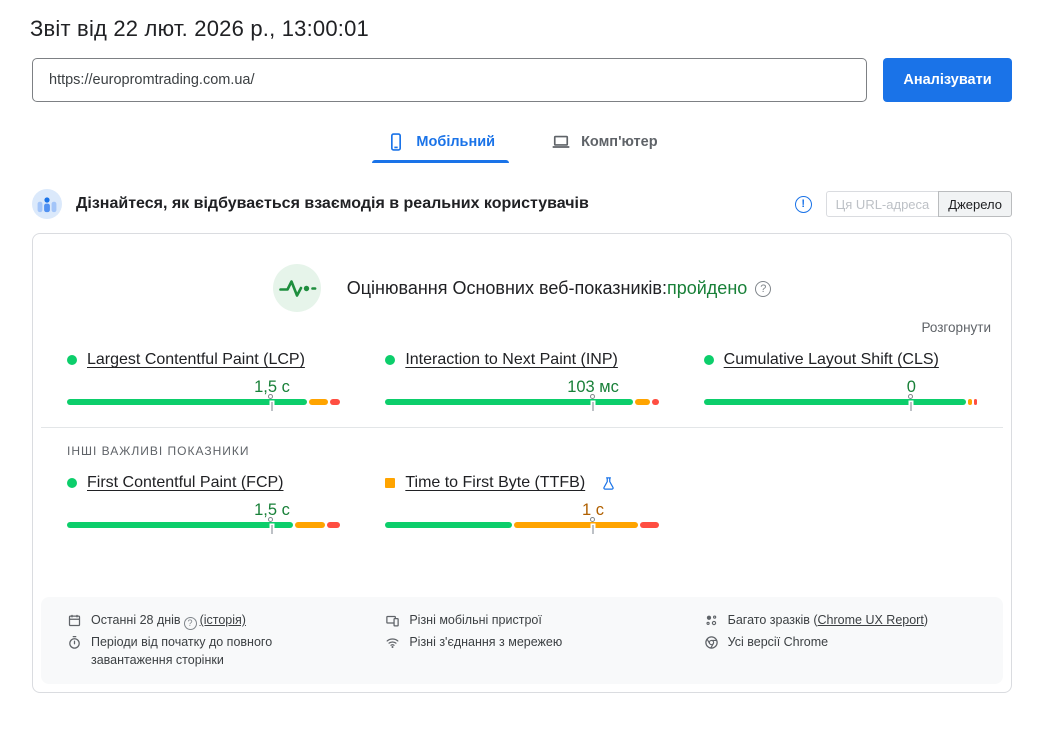 This screenshot has height=731, width=1044. I want to click on scope-origin-button: Джерело, so click(975, 204).